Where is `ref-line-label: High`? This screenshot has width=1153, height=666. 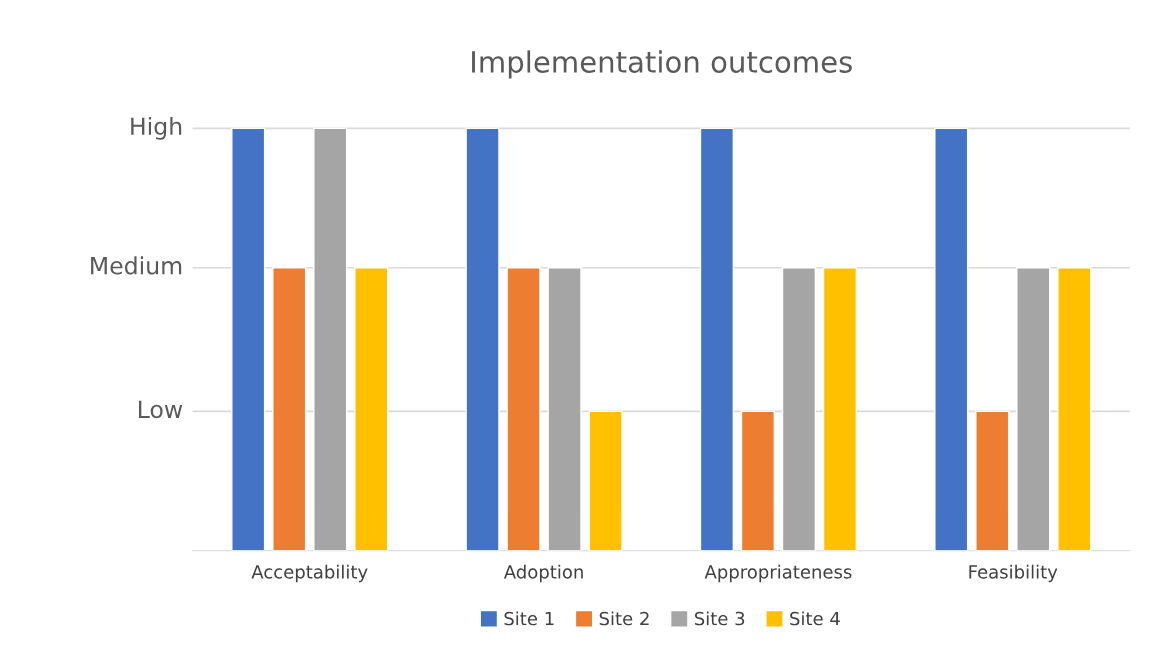 ref-line-label: High is located at coordinates (156, 128).